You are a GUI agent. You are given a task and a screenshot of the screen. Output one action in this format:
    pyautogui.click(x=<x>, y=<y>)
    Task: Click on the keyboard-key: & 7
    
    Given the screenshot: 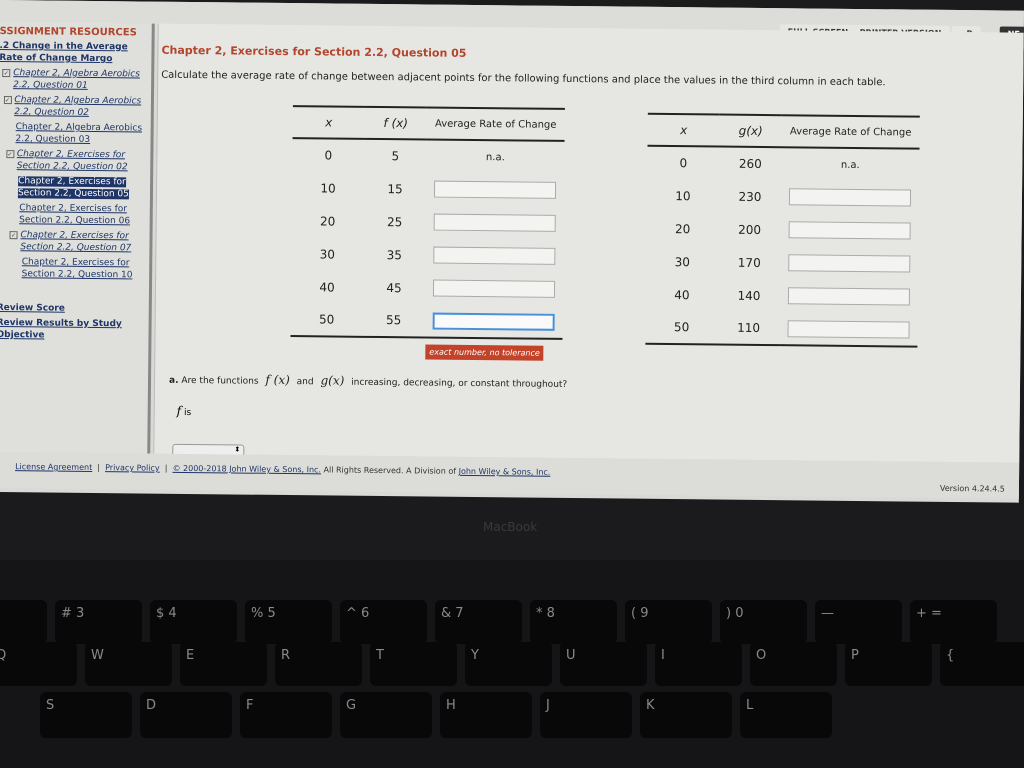 What is the action you would take?
    pyautogui.click(x=478, y=622)
    